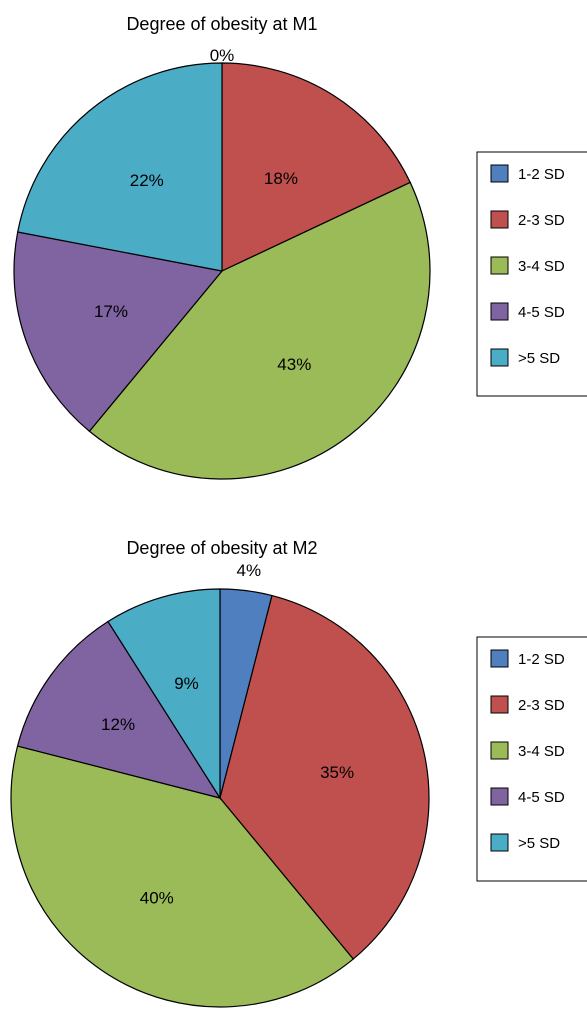 The width and height of the screenshot is (587, 1029). I want to click on slice-label-4-5-sd: 12%, so click(118, 724).